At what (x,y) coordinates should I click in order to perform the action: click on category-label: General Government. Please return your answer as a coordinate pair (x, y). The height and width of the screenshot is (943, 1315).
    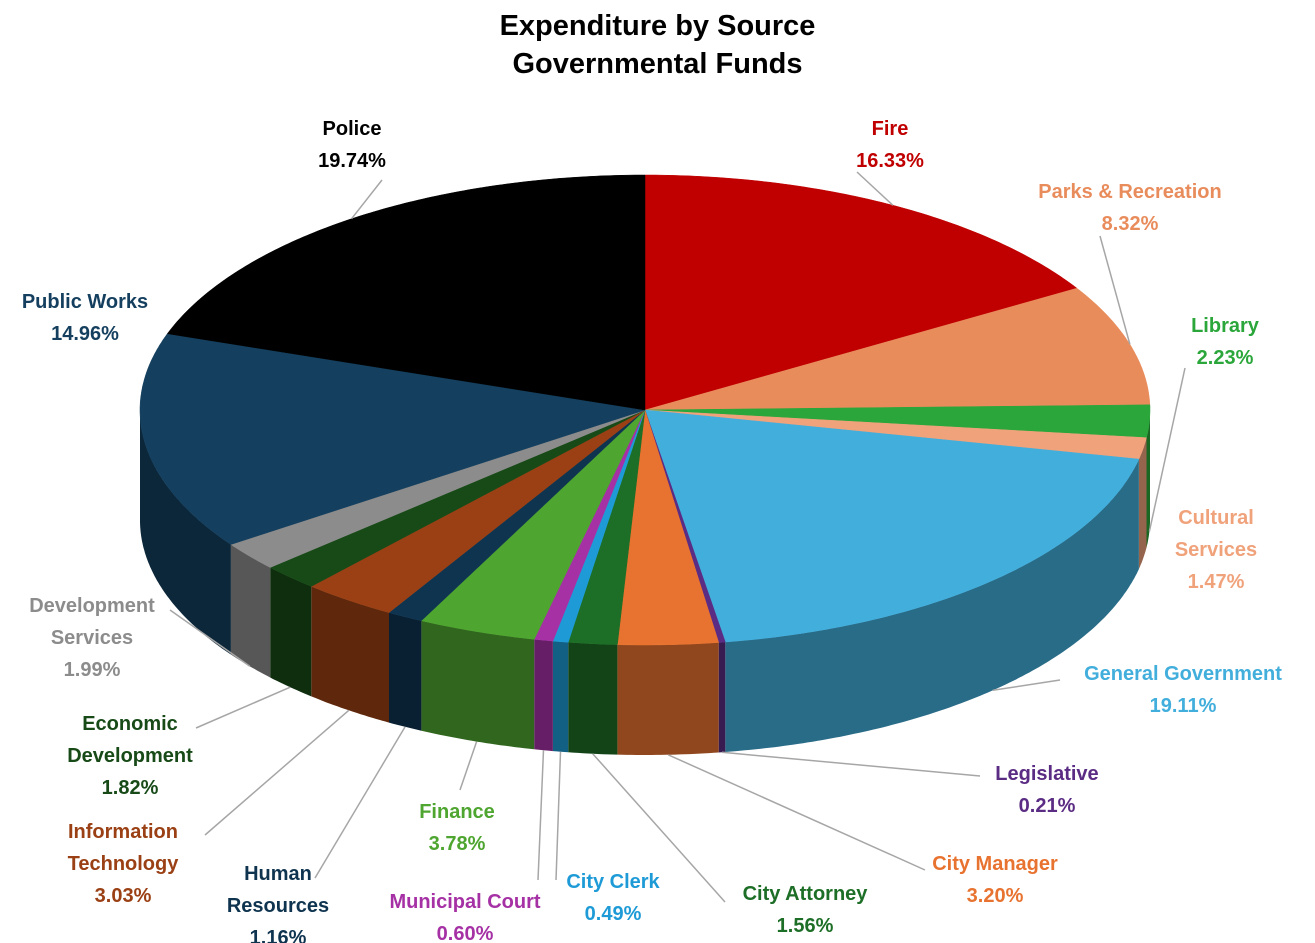
    Looking at the image, I should click on (1183, 674).